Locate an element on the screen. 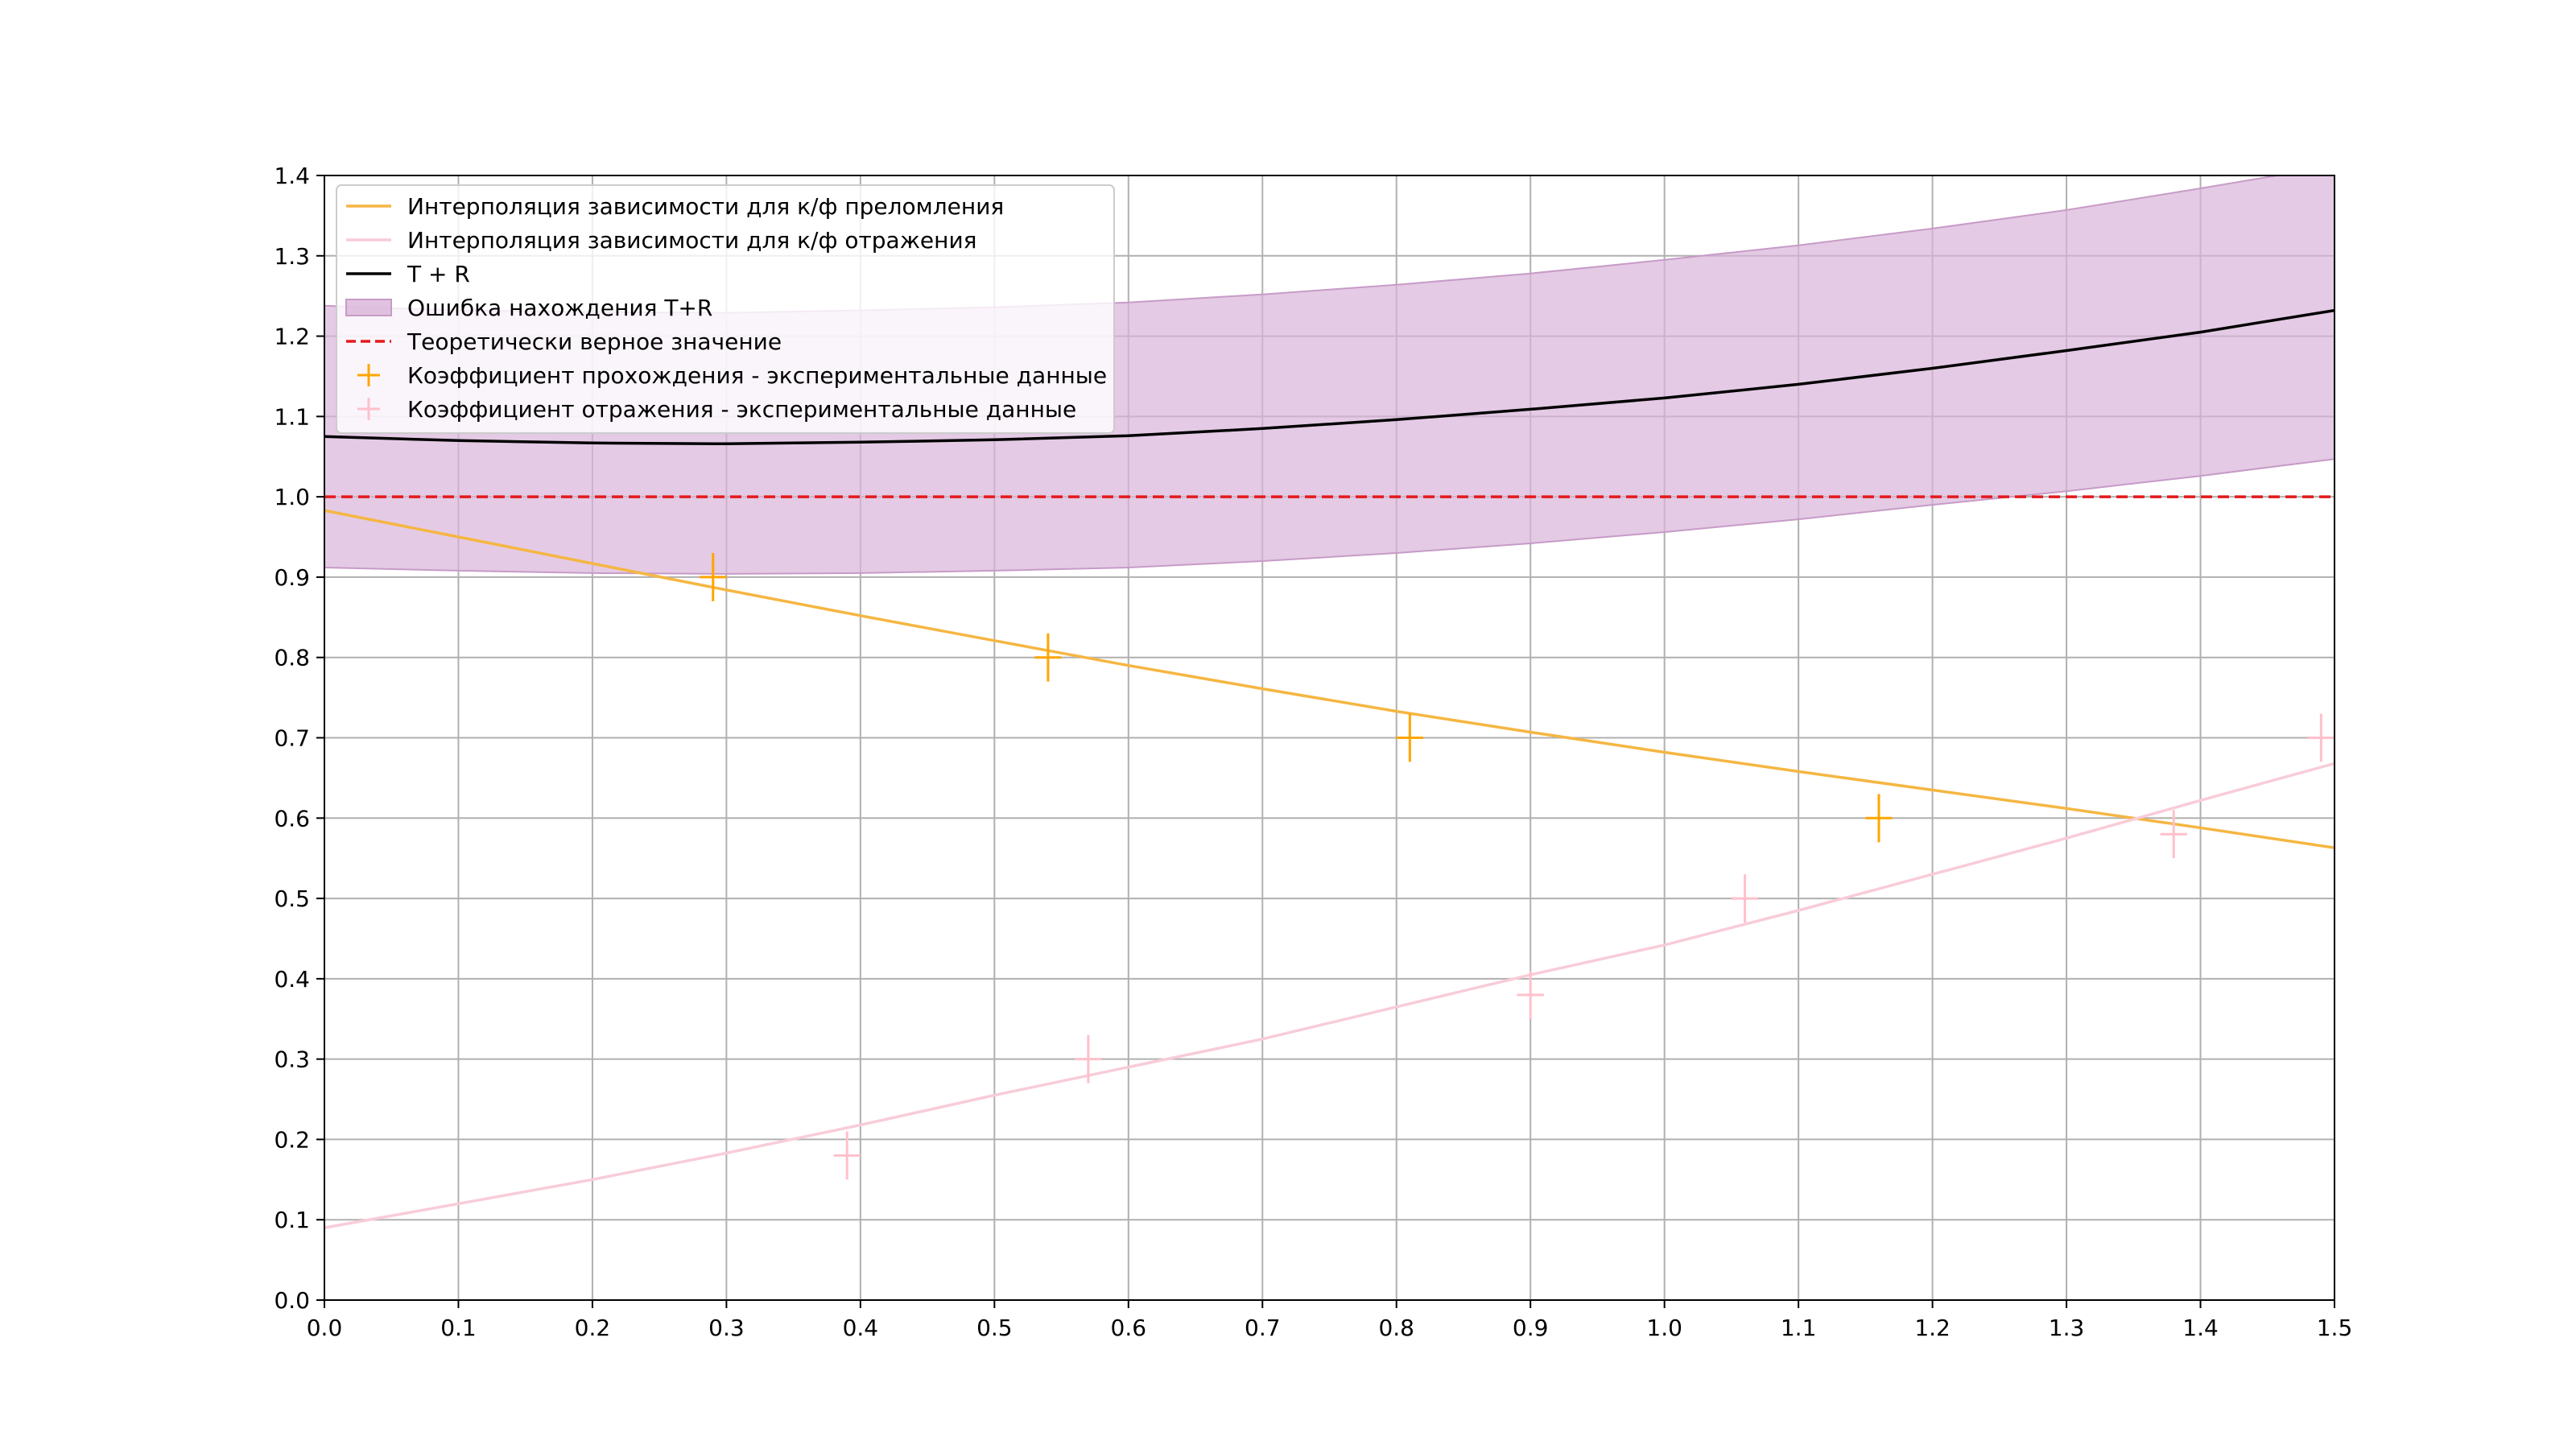 Image resolution: width=2576 pixels, height=1449 pixels. y-tick-label: 0.9 is located at coordinates (292, 577).